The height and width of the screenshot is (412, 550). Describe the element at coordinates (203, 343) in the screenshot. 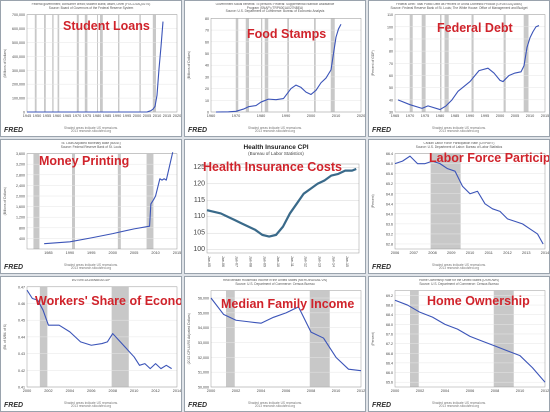

I see `y-tick-label: 53,000` at that location.